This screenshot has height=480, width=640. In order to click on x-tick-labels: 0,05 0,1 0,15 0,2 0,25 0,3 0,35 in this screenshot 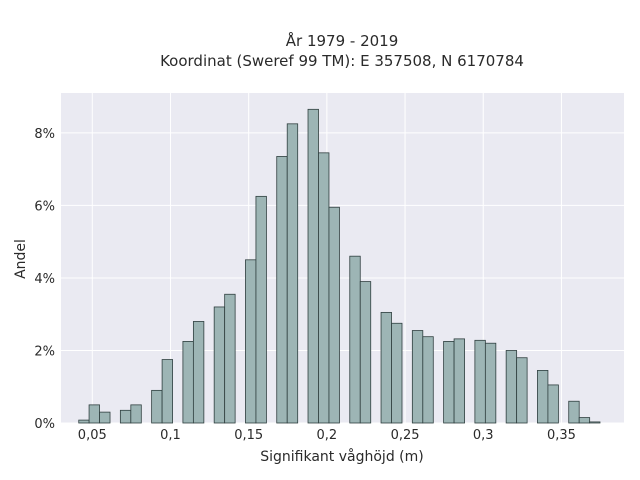, I will do `click(327, 435)`.